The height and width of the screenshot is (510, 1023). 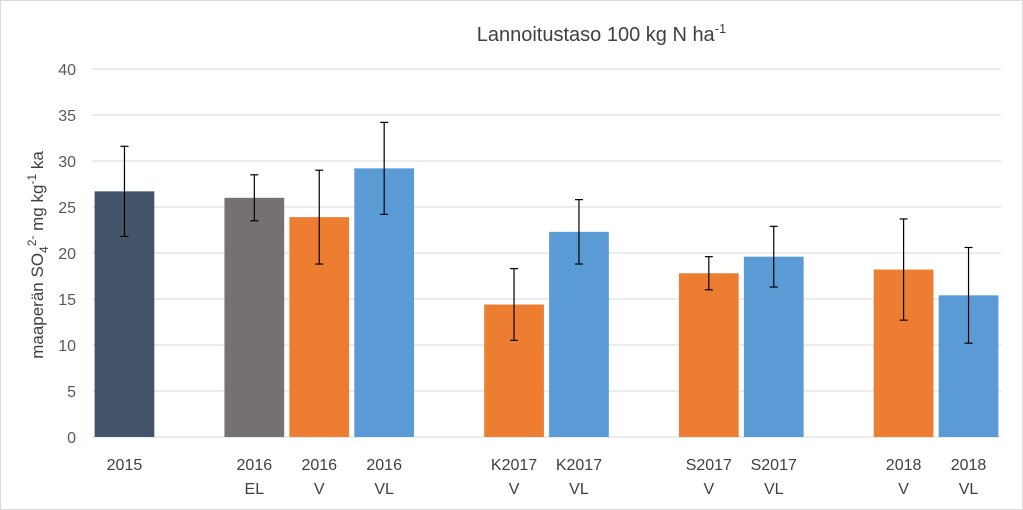 What do you see at coordinates (67, 70) in the screenshot?
I see `y-tick-label: 40` at bounding box center [67, 70].